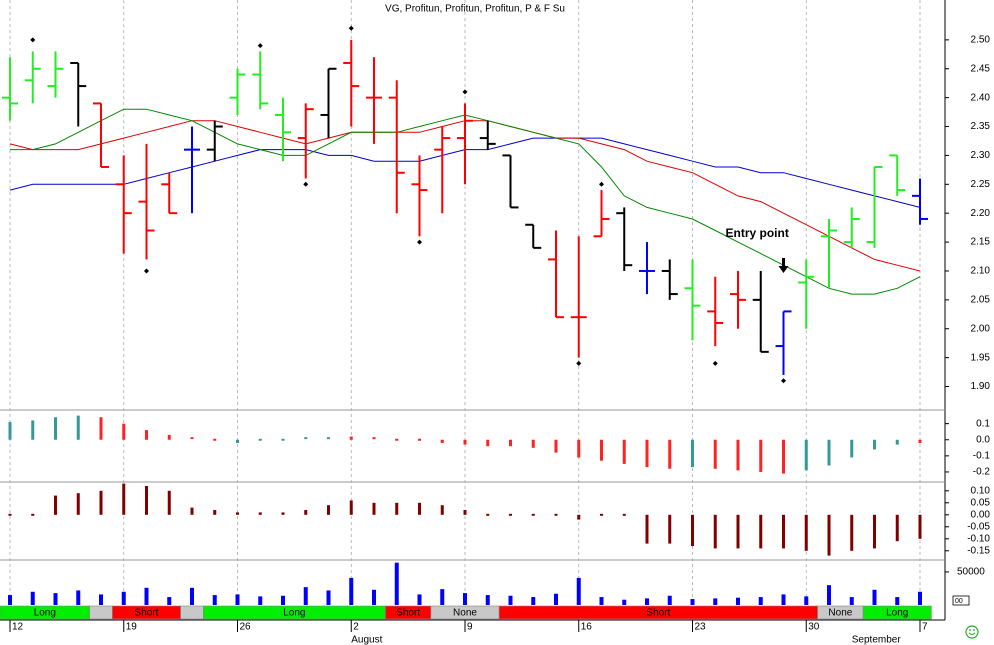 The image size is (994, 645). I want to click on y-tick-label: 0.0, so click(983, 439).